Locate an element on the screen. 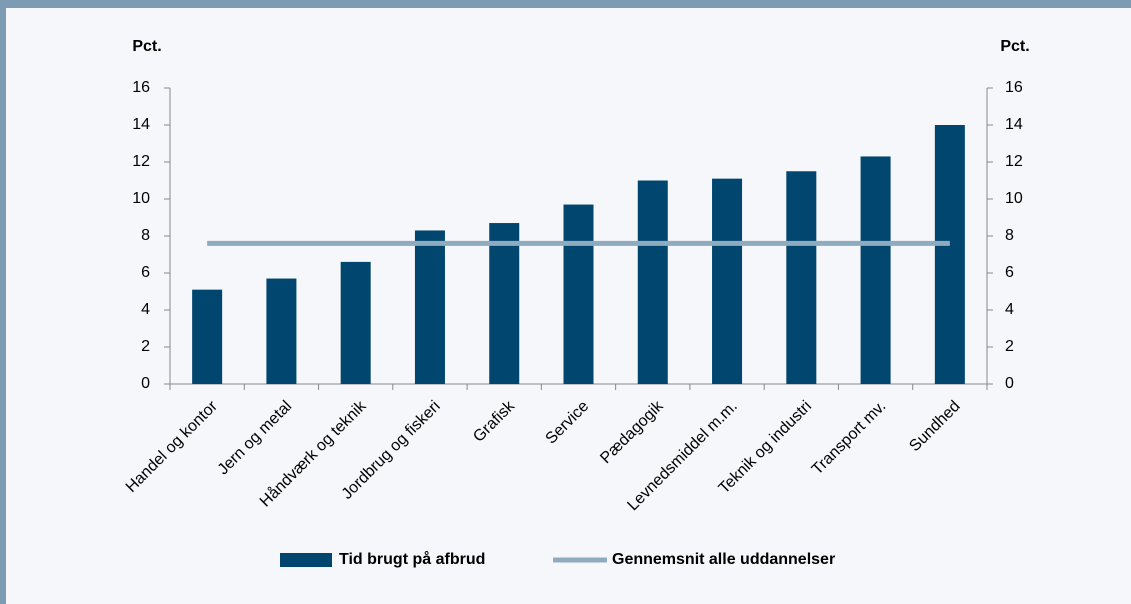 The image size is (1131, 604). y-tick-label: 0 is located at coordinates (145, 383).